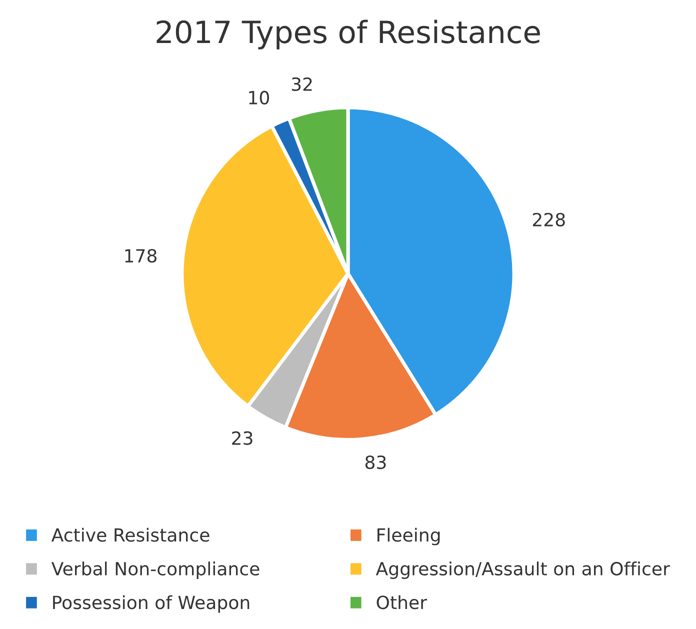 The height and width of the screenshot is (629, 696). Describe the element at coordinates (151, 604) in the screenshot. I see `legend-label: Possession of Weapon` at that location.